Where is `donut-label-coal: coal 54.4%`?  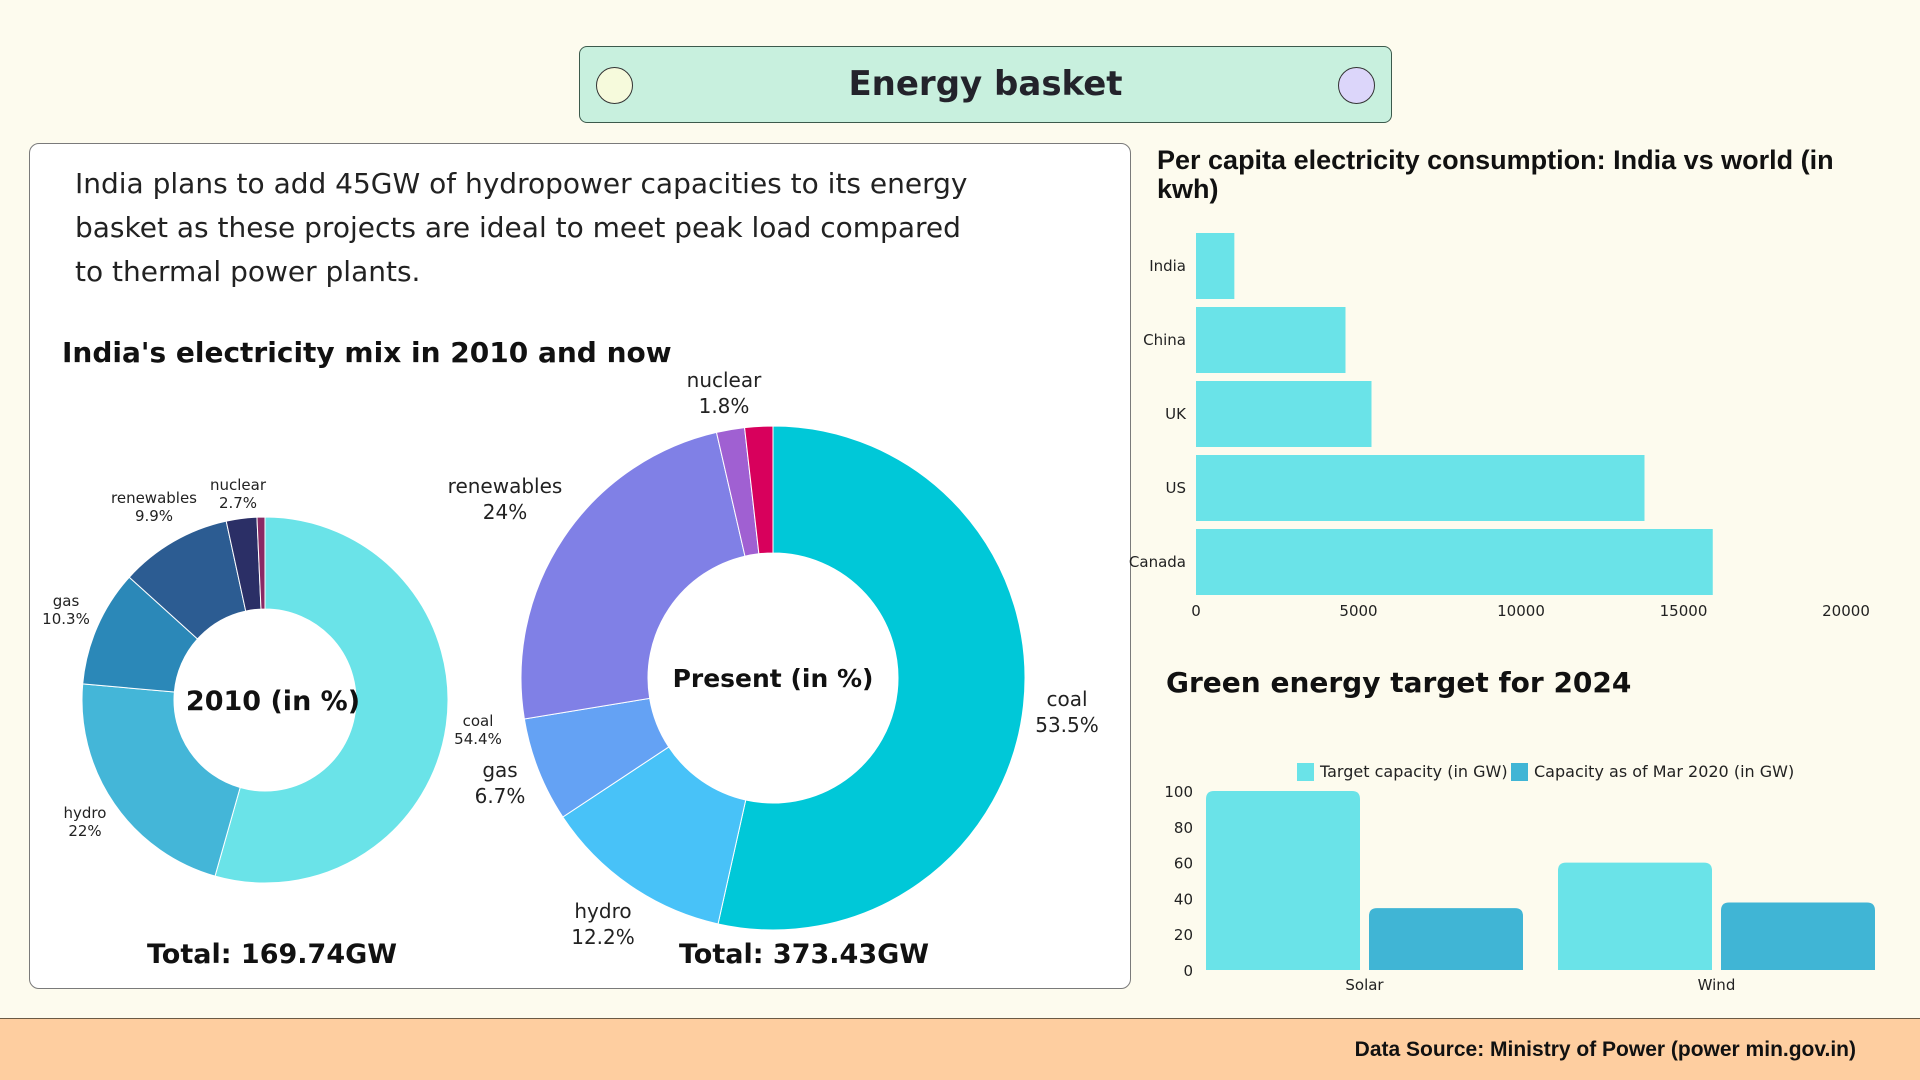 donut-label-coal: coal 54.4% is located at coordinates (478, 730).